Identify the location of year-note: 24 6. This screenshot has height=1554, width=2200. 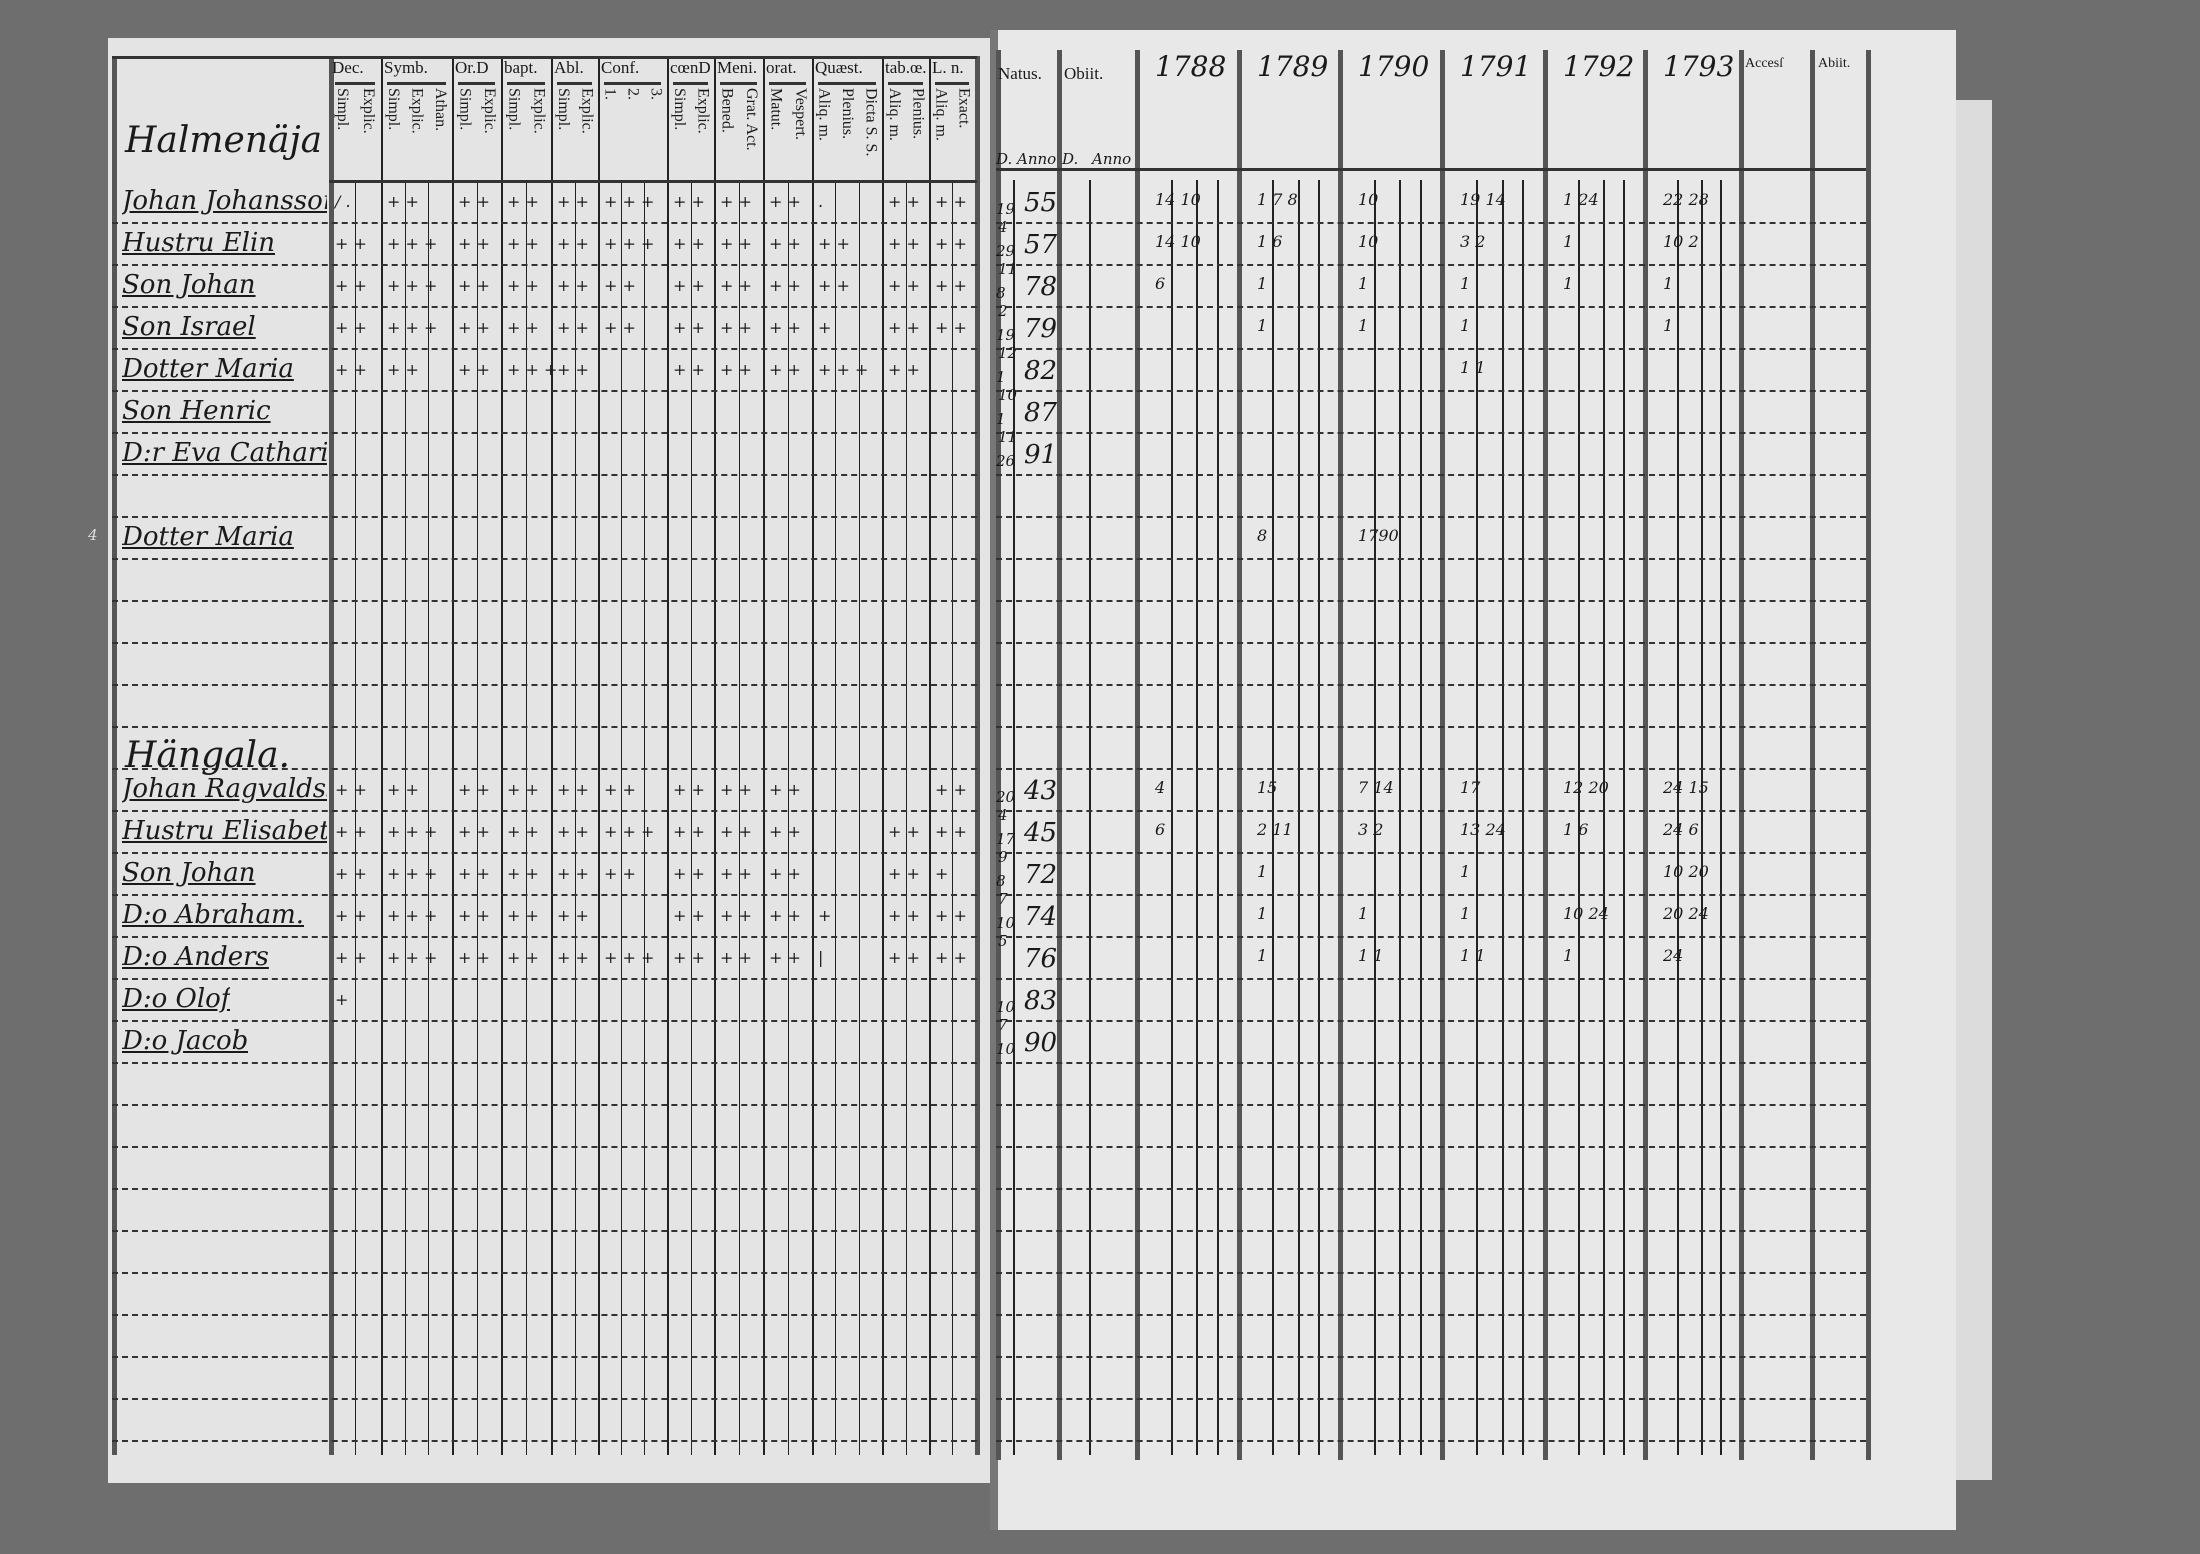
(1681, 829).